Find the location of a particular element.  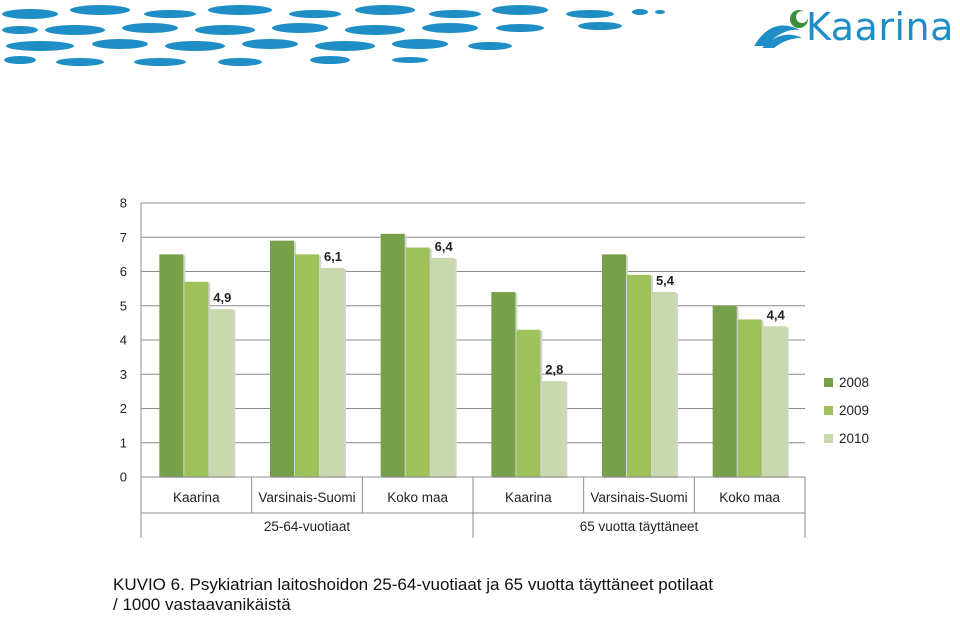

logo-text: Kaarina is located at coordinates (880, 27).